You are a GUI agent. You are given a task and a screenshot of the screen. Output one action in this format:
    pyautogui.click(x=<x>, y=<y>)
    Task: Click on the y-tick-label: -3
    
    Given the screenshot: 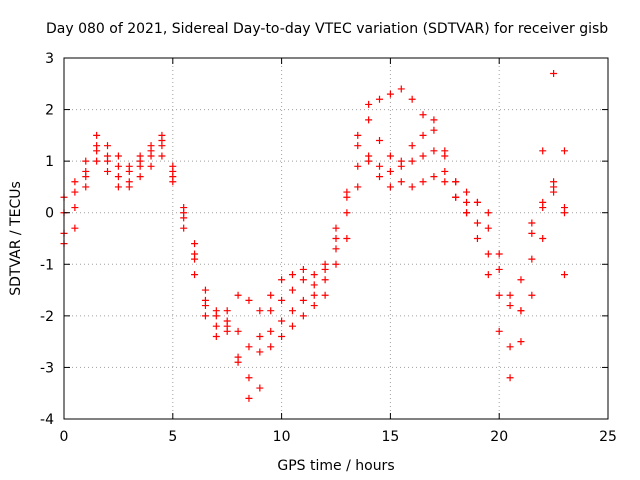 What is the action you would take?
    pyautogui.click(x=47, y=368)
    